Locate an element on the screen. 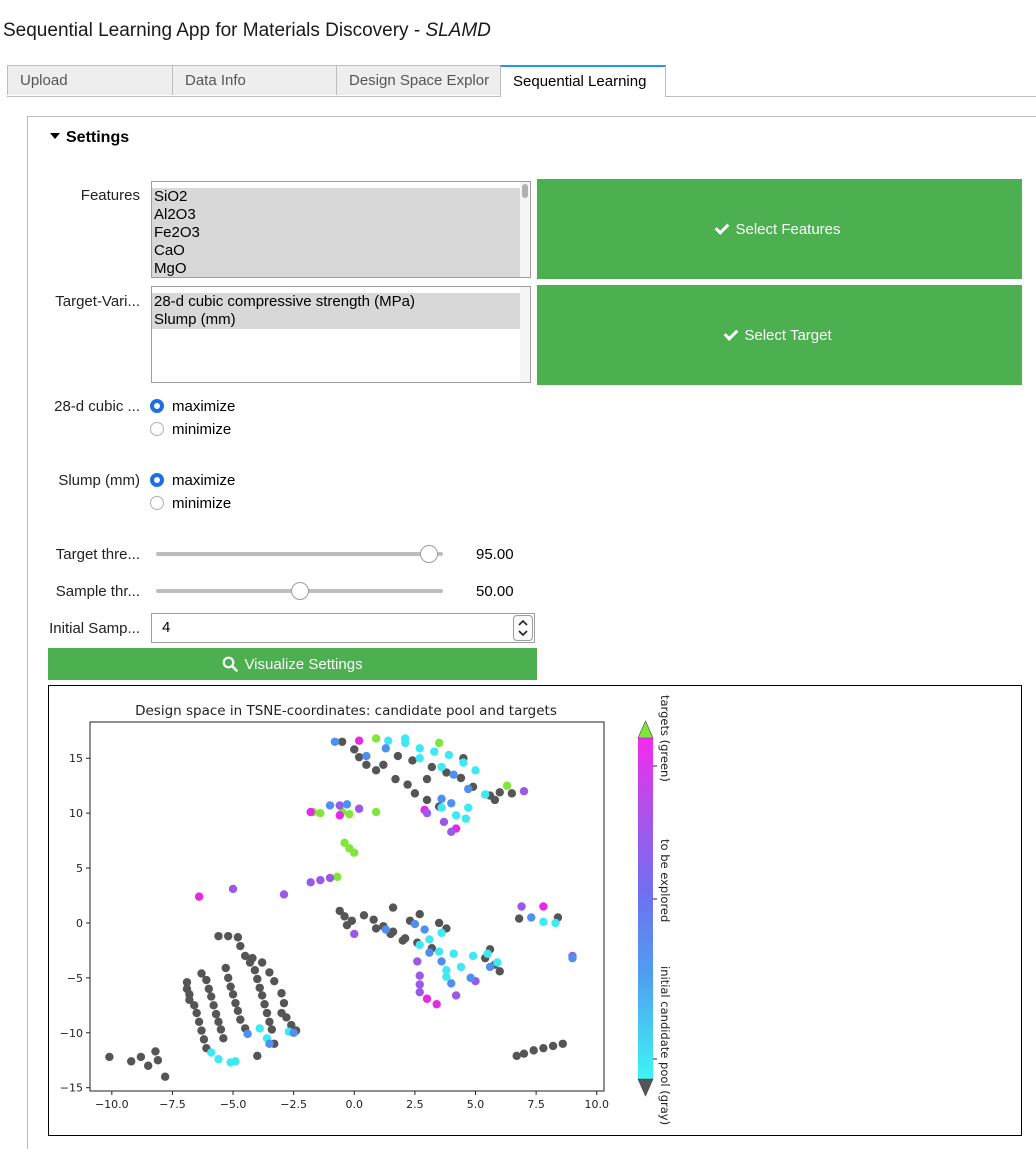  tab-sequential-learning: Sequential Learning is located at coordinates (583, 81).